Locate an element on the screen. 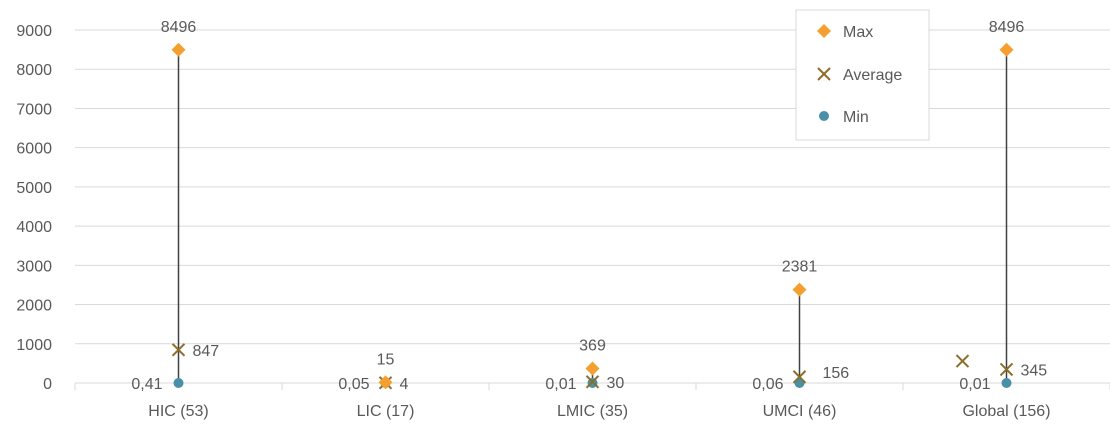  y-axis: 0 1000 2000 3000 4000 5000 6000 7000 8000 9000 is located at coordinates (34, 208).